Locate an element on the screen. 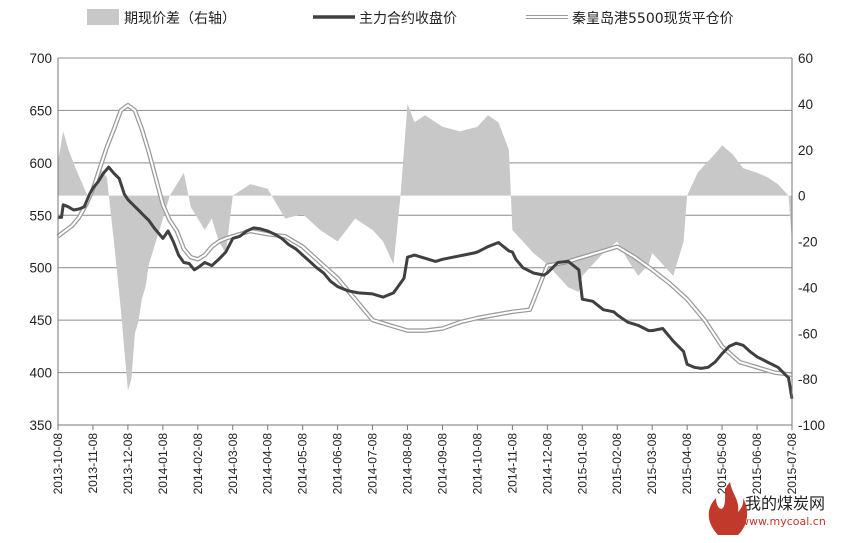 This screenshot has width=852, height=543. left-tick-label: 450 is located at coordinates (40, 320).